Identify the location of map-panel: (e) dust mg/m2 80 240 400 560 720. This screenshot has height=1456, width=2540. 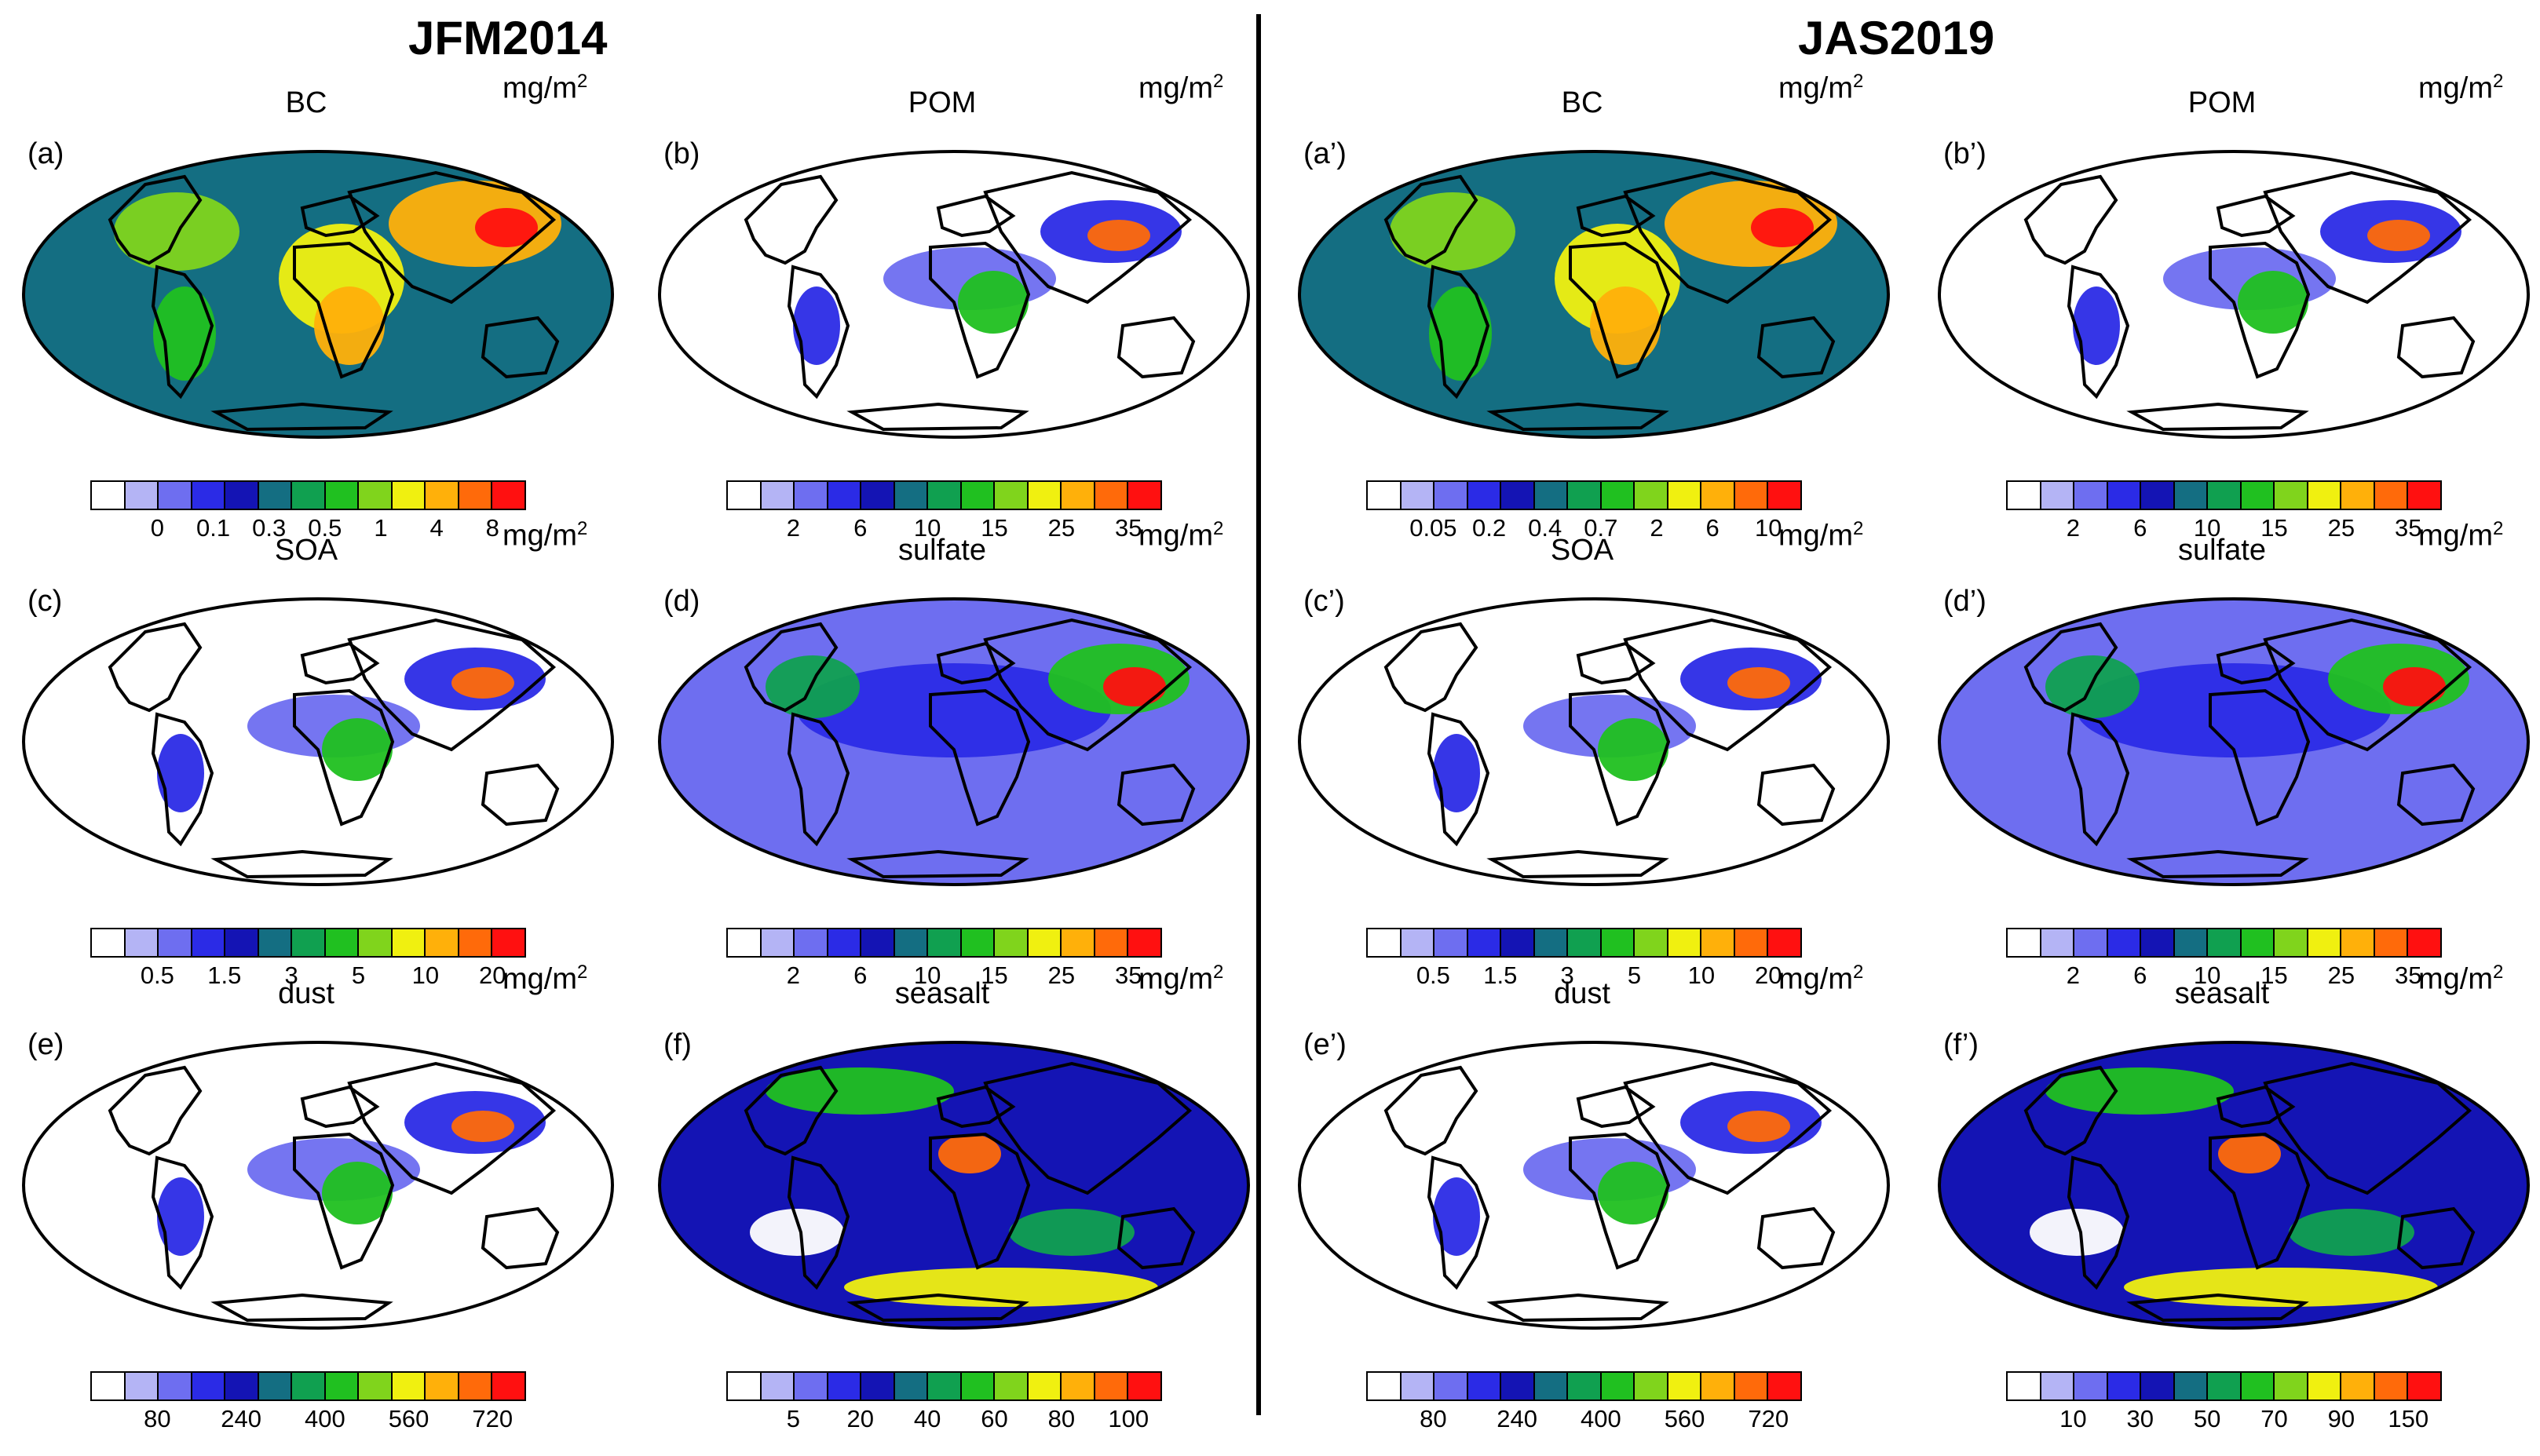
(318, 1209).